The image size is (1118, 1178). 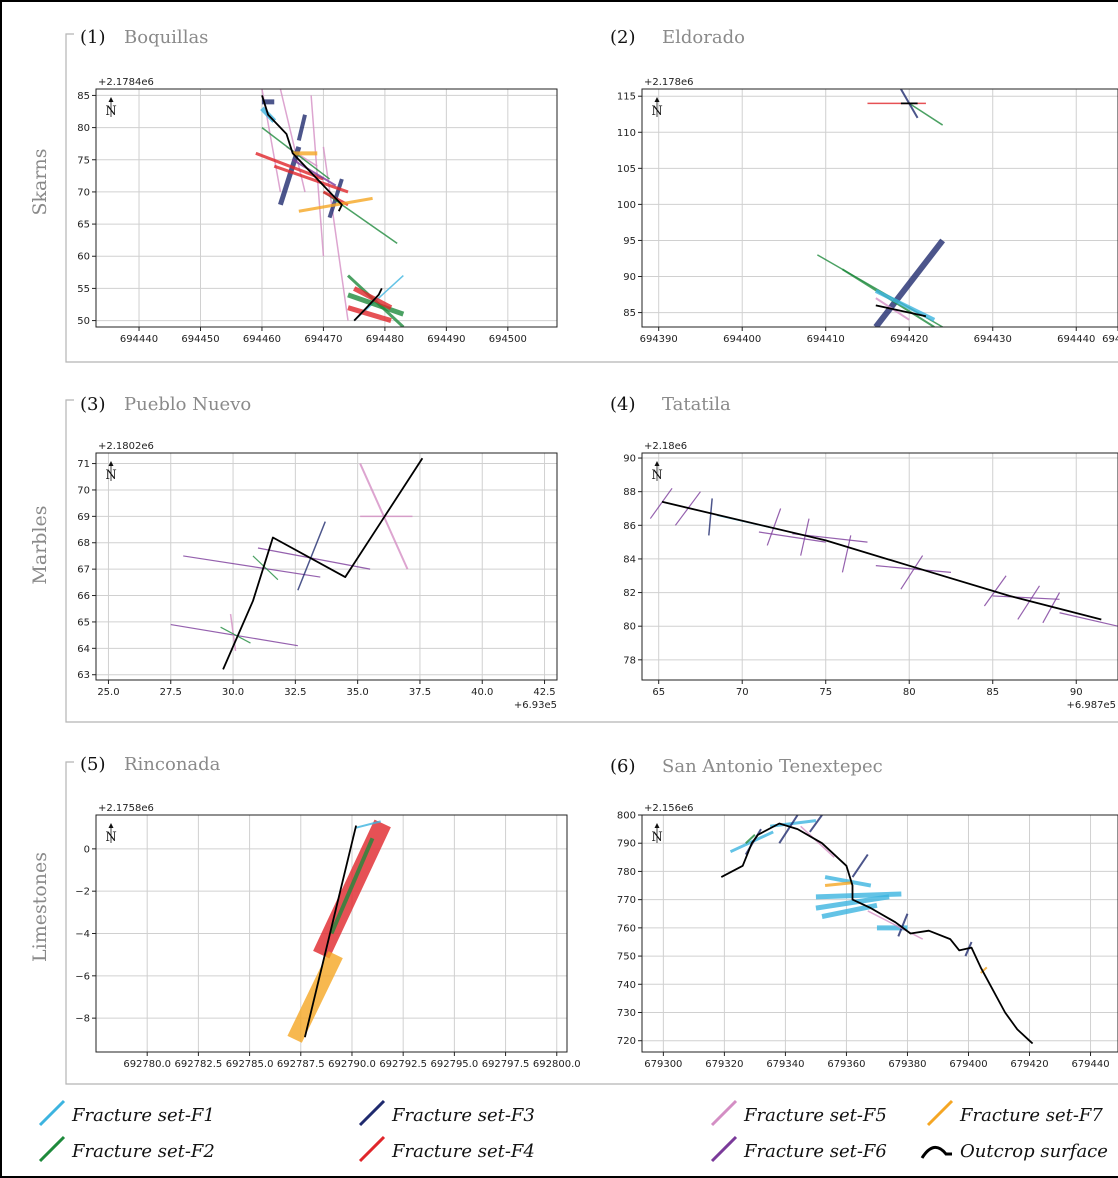 I want to click on x-tick-label: 694480, so click(x=385, y=339).